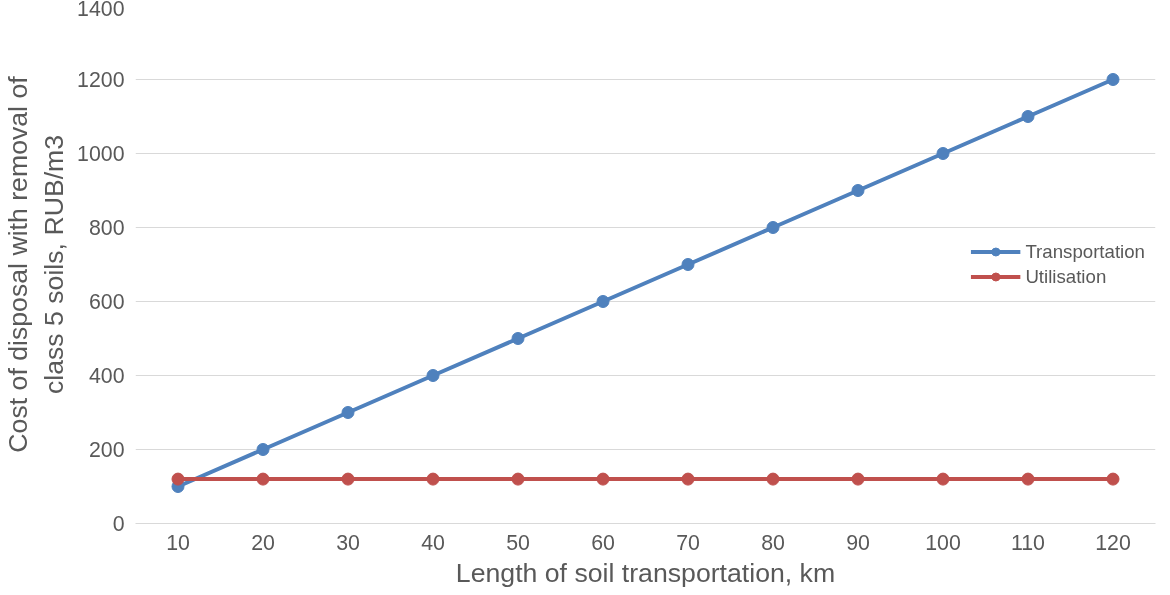  I want to click on x-tick-label: 10, so click(178, 542).